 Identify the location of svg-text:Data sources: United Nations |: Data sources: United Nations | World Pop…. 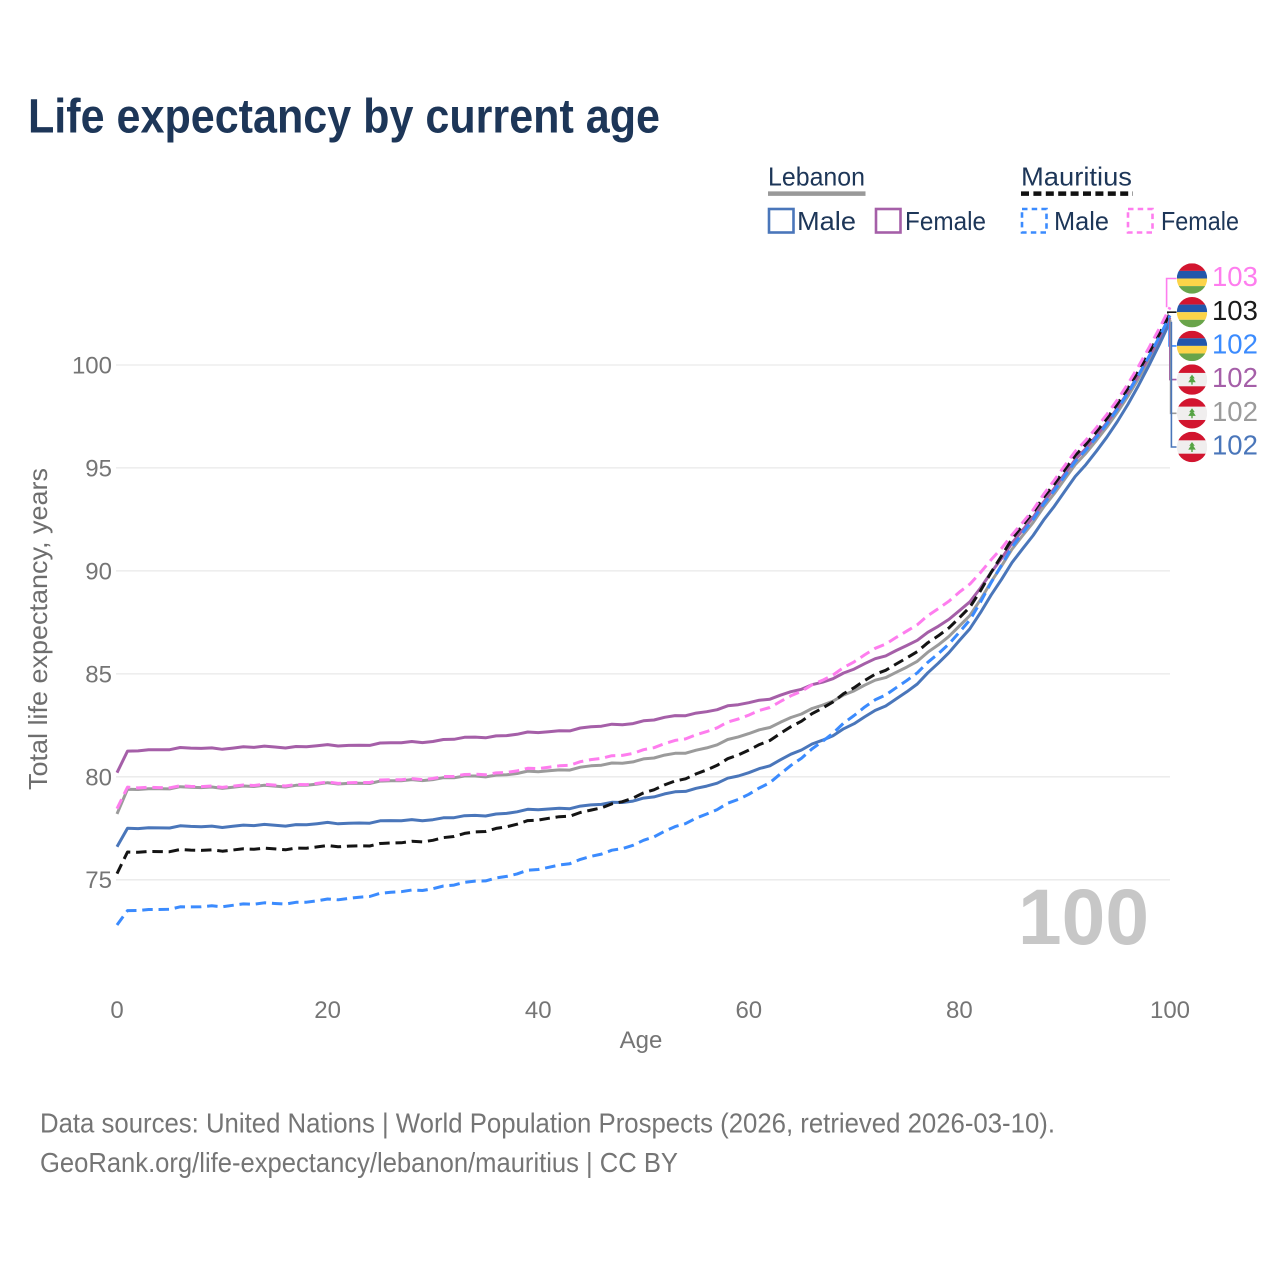
(547, 1123).